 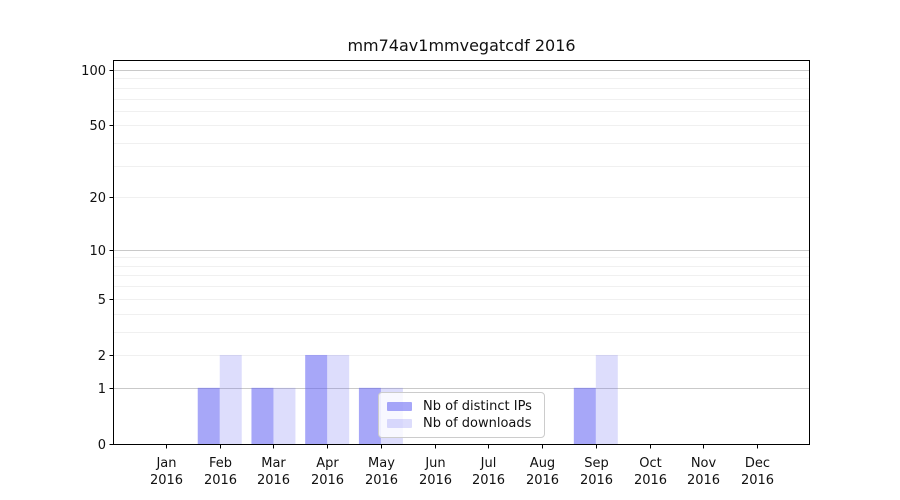 What do you see at coordinates (338, 399) in the screenshot?
I see `bar-downloads-apr` at bounding box center [338, 399].